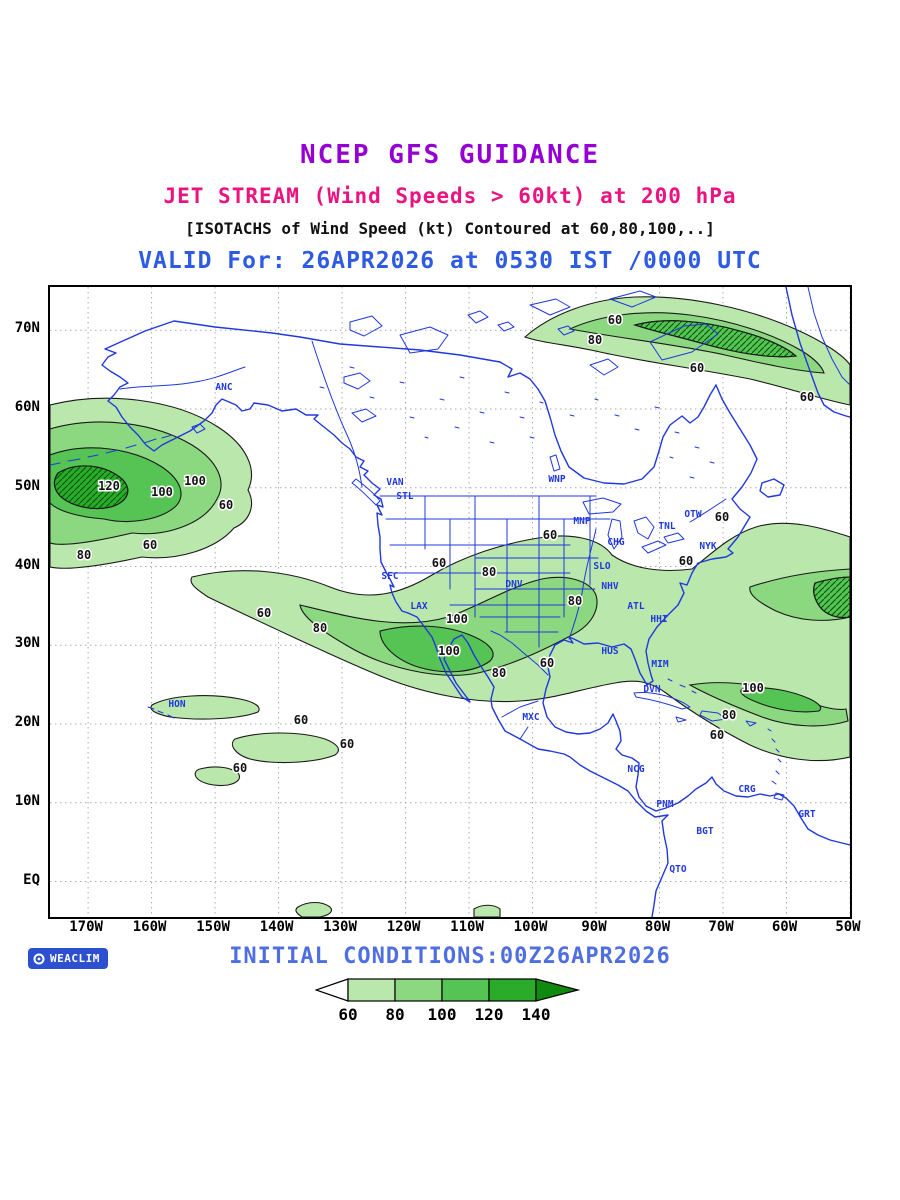 The image size is (900, 1200). What do you see at coordinates (27, 800) in the screenshot?
I see `lat-tick-label: 10N` at bounding box center [27, 800].